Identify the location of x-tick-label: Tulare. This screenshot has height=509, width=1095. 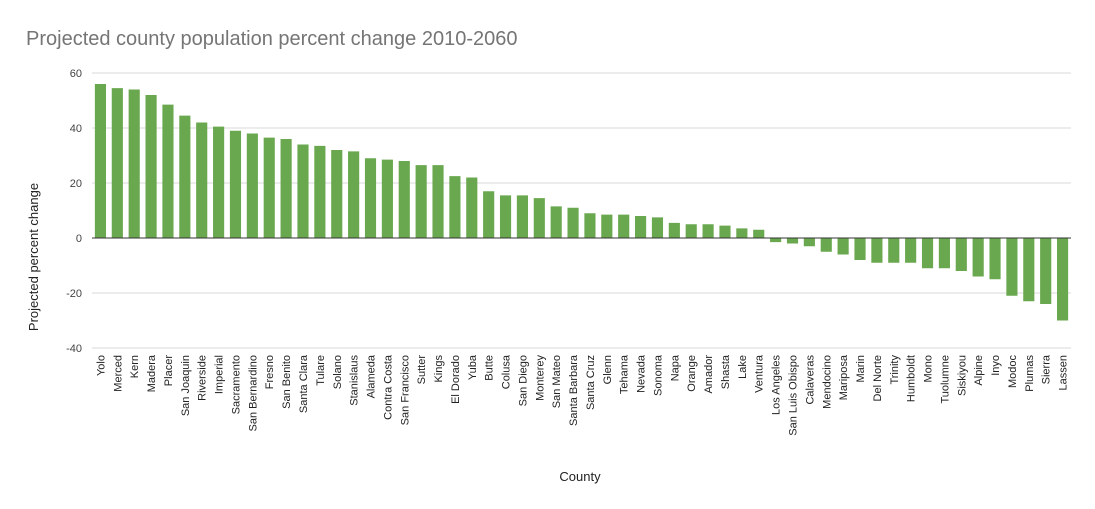
(321, 370).